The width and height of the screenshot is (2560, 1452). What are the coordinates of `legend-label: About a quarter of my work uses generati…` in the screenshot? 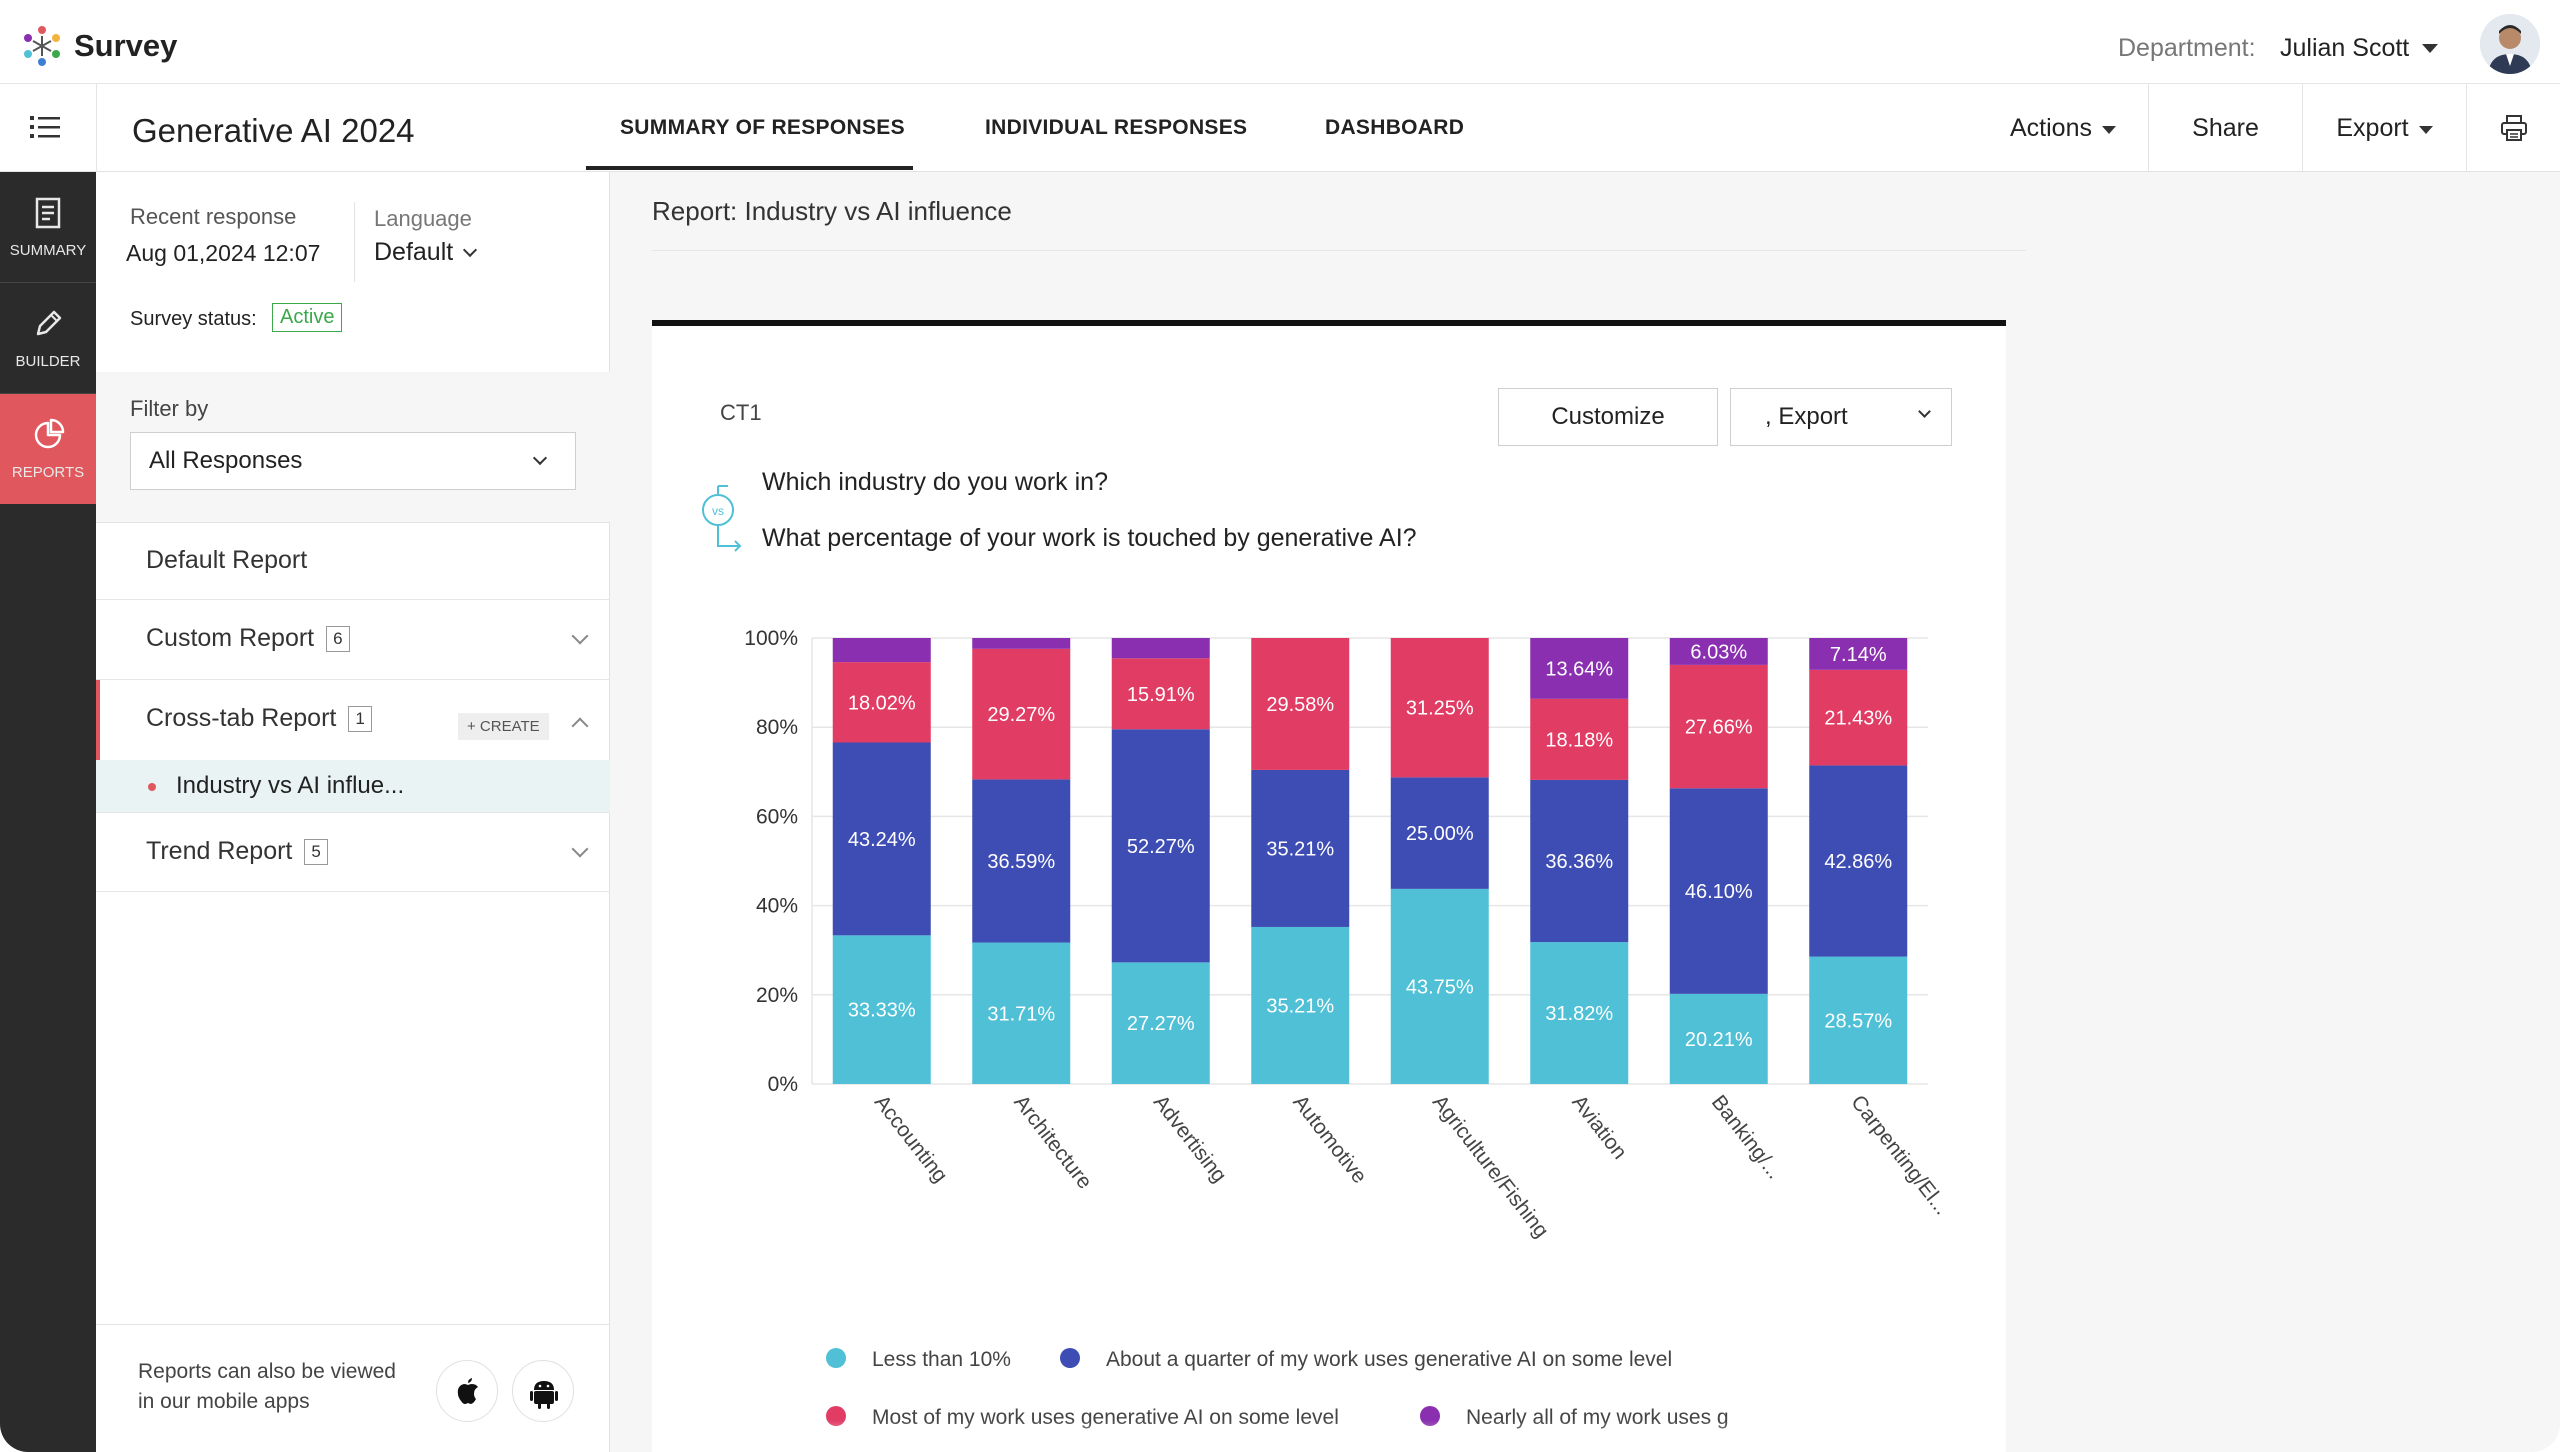 It's located at (1389, 1359).